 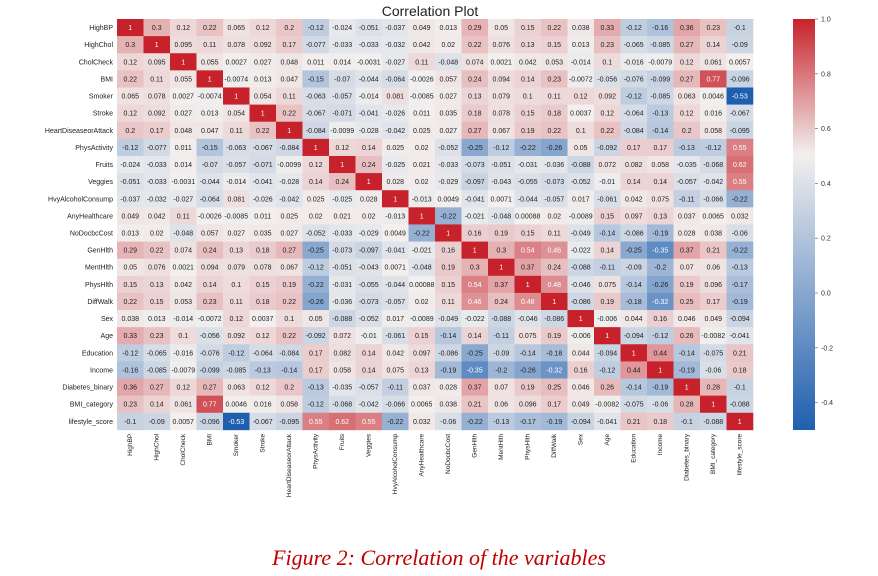 What do you see at coordinates (740, 131) in the screenshot?
I see `cell-value-label: -0.095` at bounding box center [740, 131].